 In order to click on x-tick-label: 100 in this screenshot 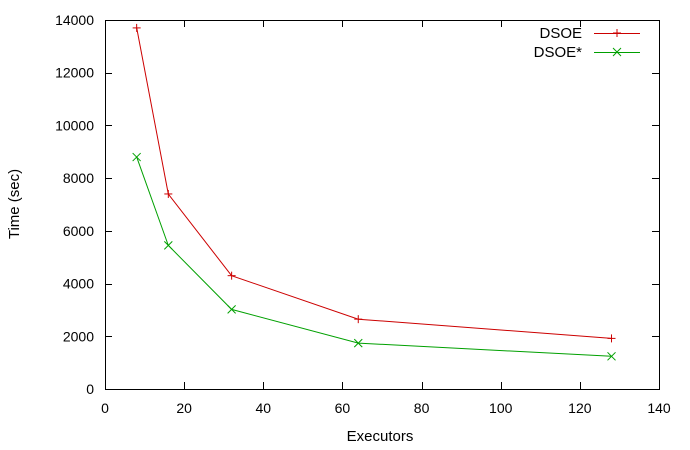, I will do `click(501, 408)`.